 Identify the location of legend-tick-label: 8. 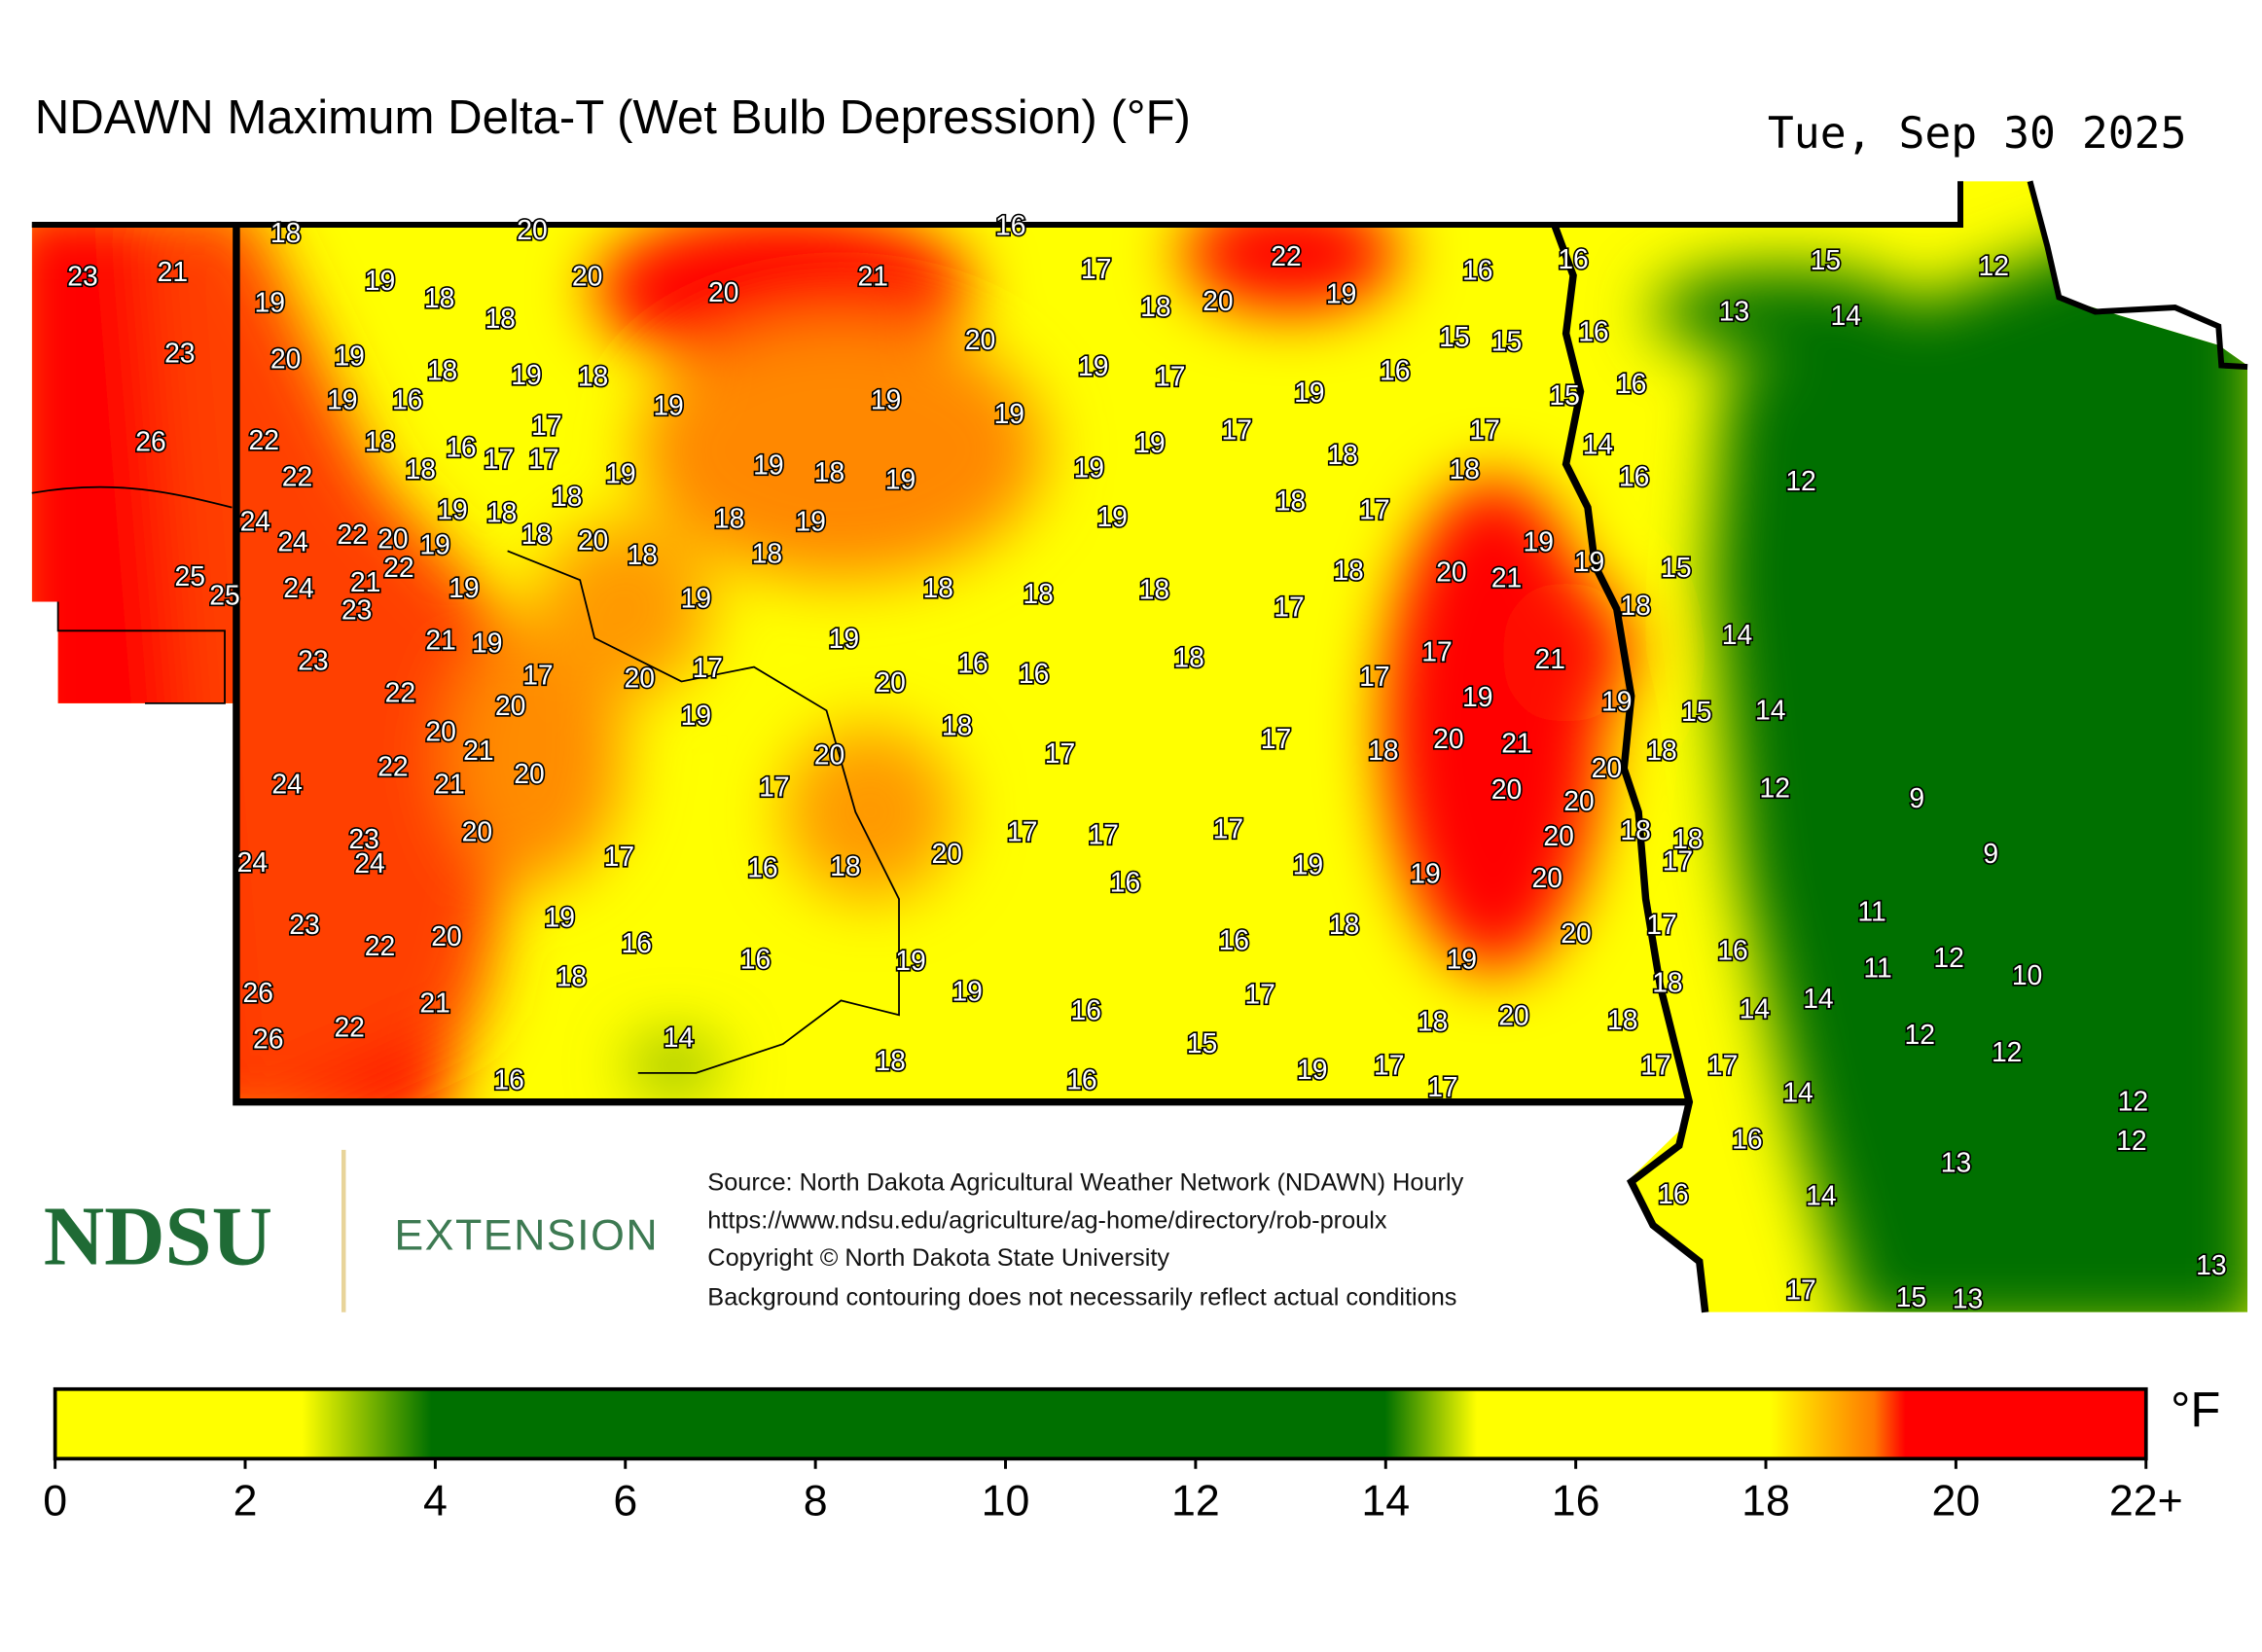
(816, 1501).